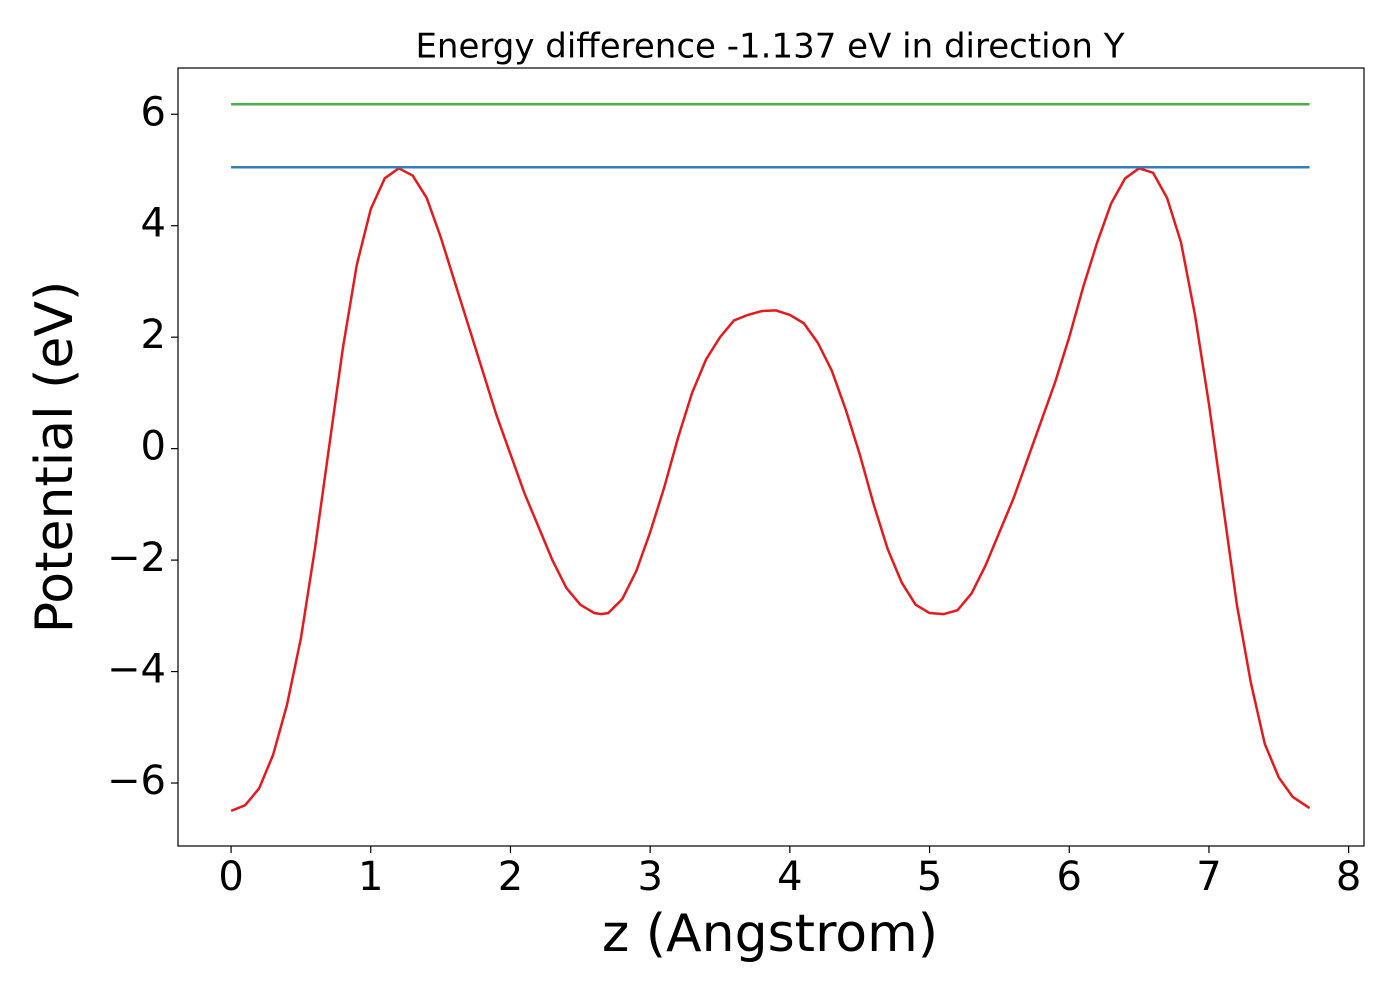 This screenshot has width=1400, height=1000. What do you see at coordinates (153, 447) in the screenshot?
I see `y-tick-label: 0` at bounding box center [153, 447].